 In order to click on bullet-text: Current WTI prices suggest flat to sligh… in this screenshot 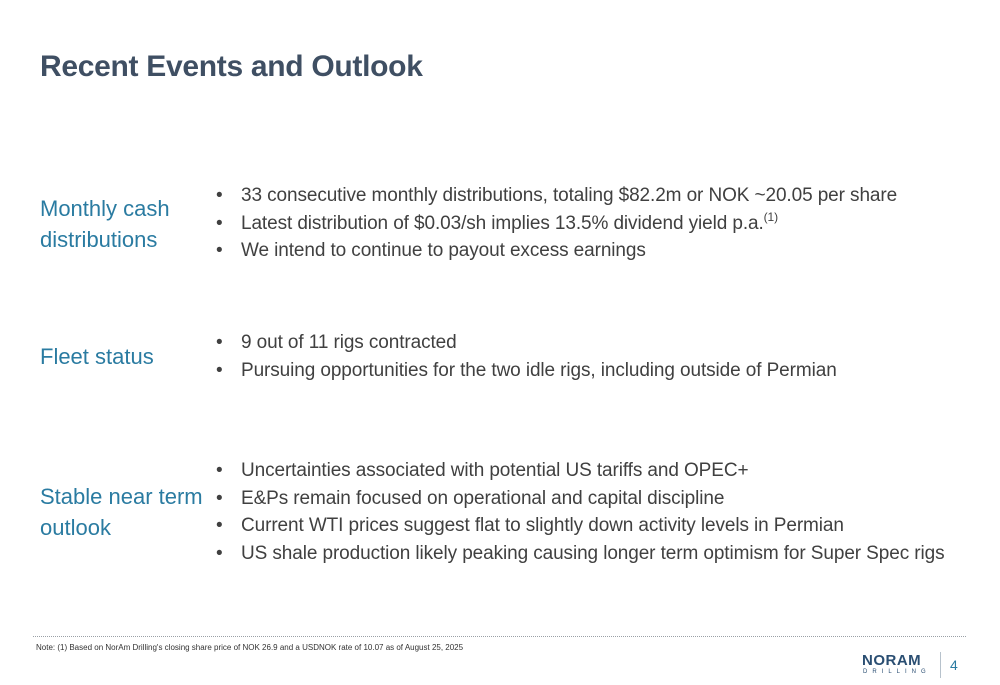, I will do `click(542, 525)`.